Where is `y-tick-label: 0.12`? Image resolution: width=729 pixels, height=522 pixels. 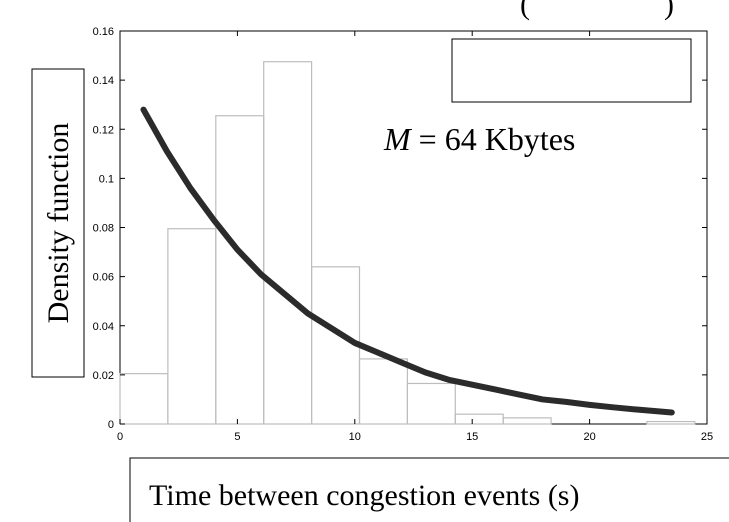 y-tick-label: 0.12 is located at coordinates (103, 130).